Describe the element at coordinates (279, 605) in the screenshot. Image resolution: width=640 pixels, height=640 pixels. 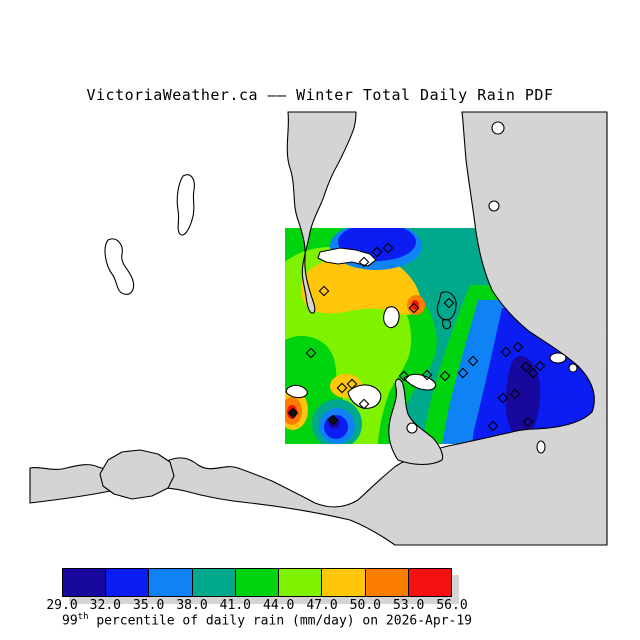
I see `colorbar-tick-44.0: 44.0` at that location.